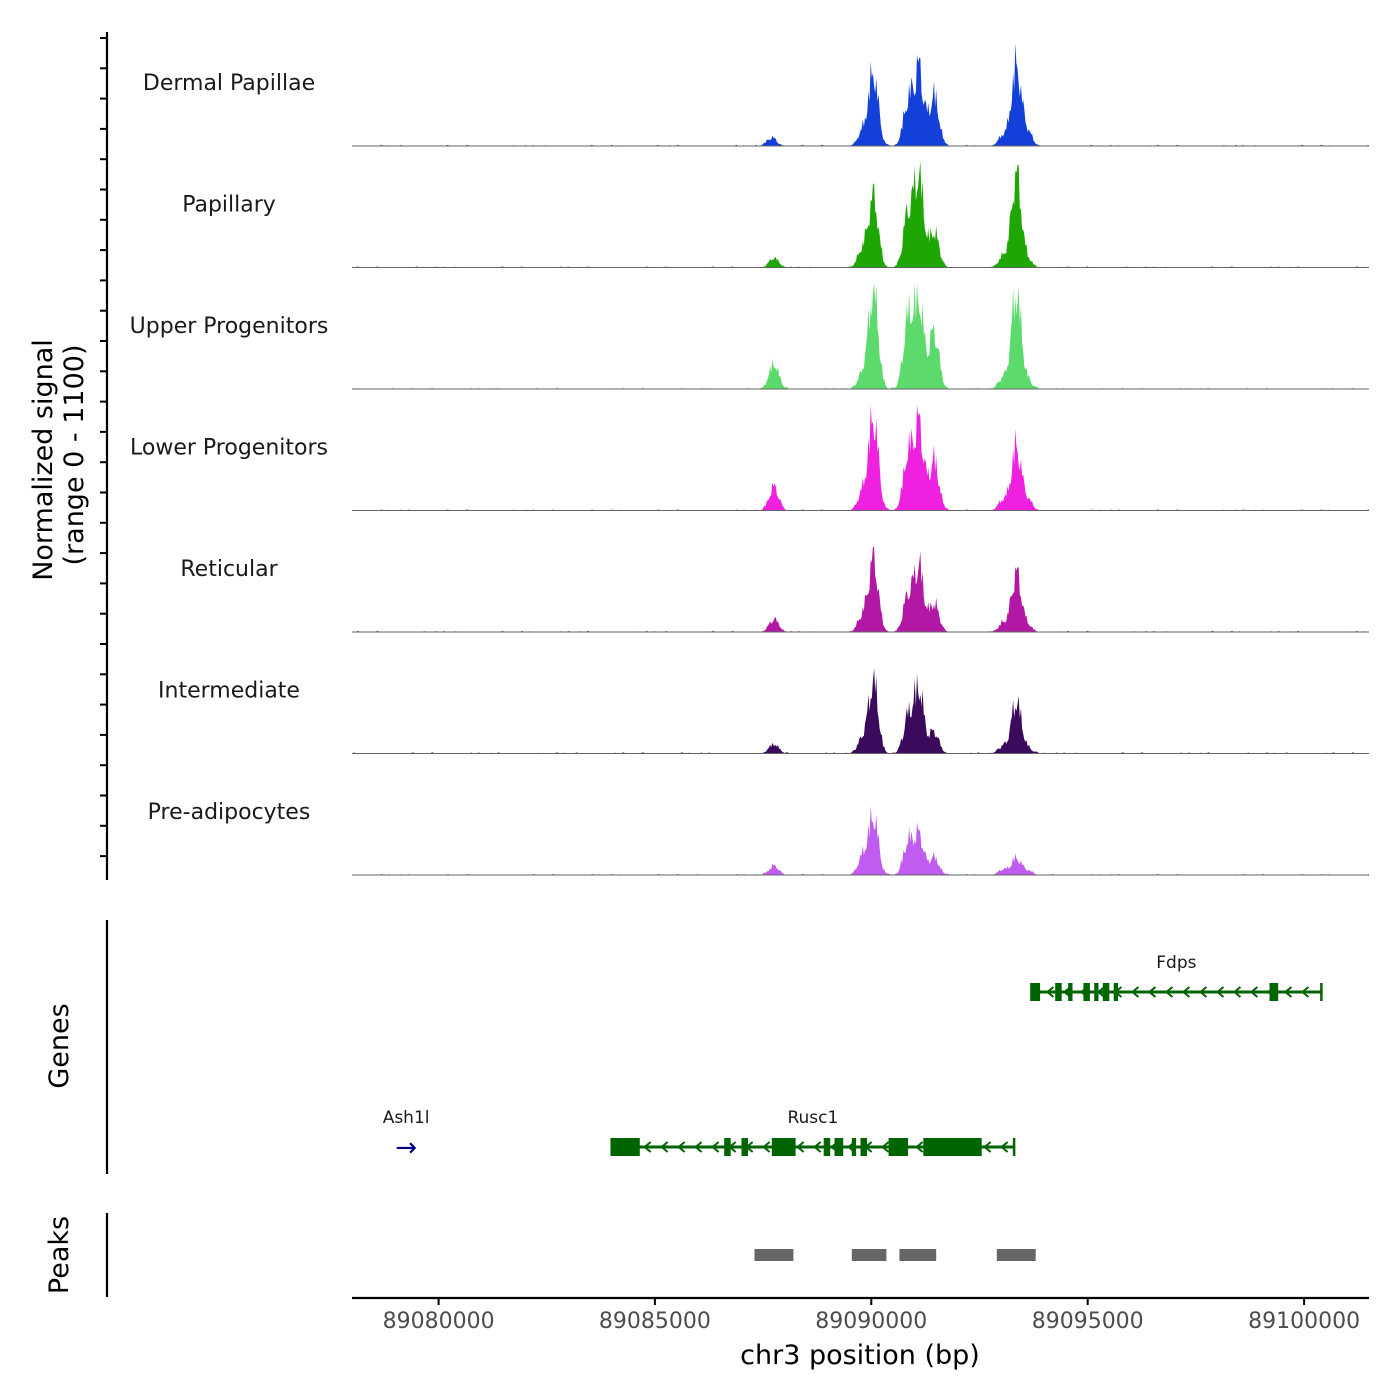 This screenshot has height=1400, width=1400. What do you see at coordinates (229, 448) in the screenshot?
I see `track-label: Lower Progenitors` at bounding box center [229, 448].